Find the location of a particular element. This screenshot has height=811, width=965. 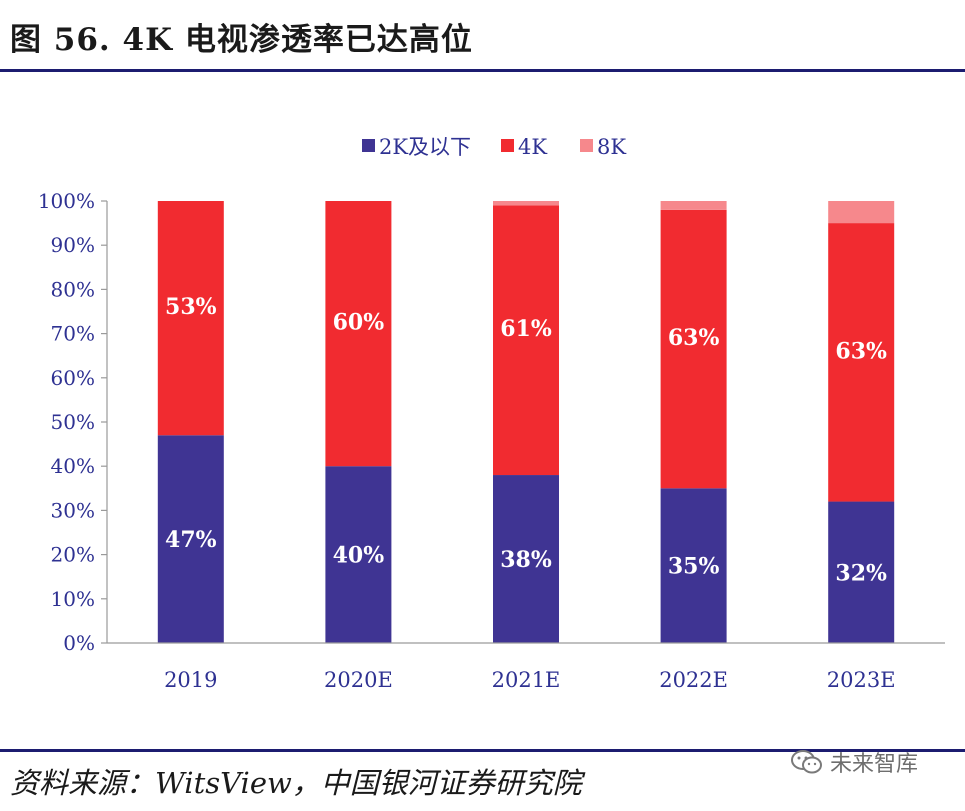

y-tick-label: 50% is located at coordinates (73, 422).